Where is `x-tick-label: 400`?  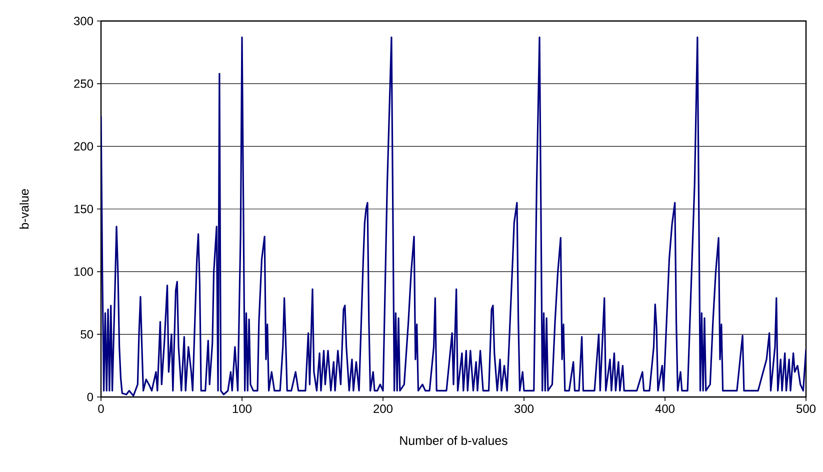
x-tick-label: 400 is located at coordinates (665, 408).